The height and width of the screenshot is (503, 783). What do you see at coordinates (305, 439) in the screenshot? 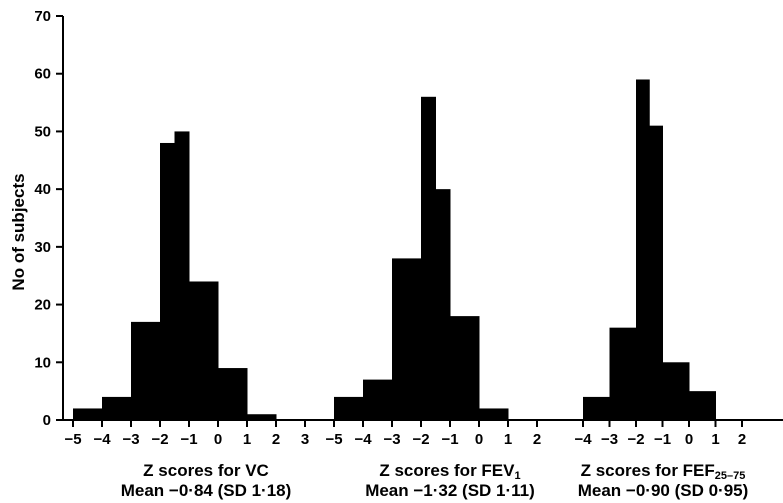
I see `x-tick-label: 3` at bounding box center [305, 439].